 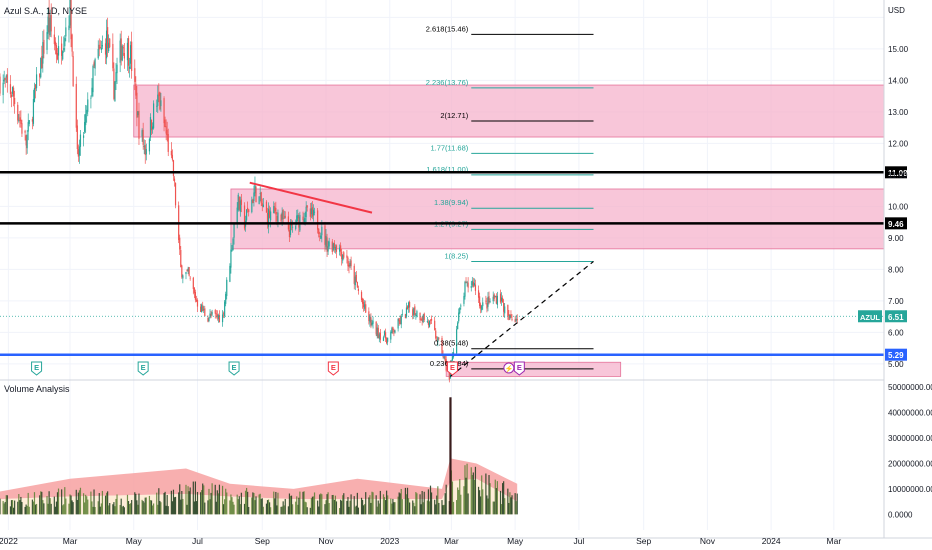 What do you see at coordinates (450, 456) in the screenshot?
I see `volume-spike-bar` at bounding box center [450, 456].